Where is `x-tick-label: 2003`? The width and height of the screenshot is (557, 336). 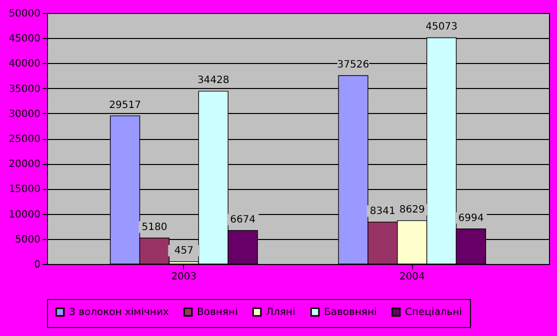 x-tick-label: 2003 is located at coordinates (184, 277).